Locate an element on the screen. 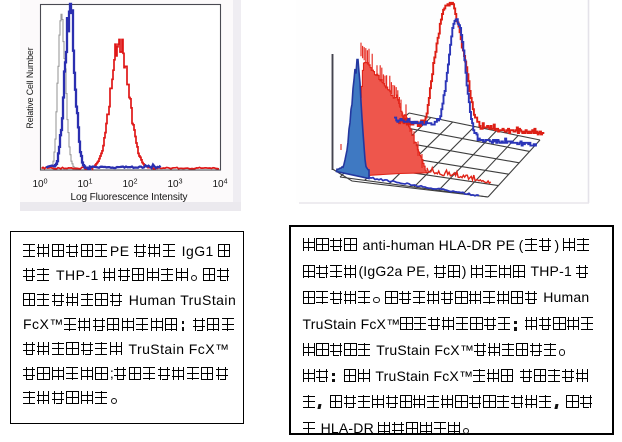 The image size is (622, 442). svg-text: Log Fluorescence Intensity is located at coordinates (129, 197).